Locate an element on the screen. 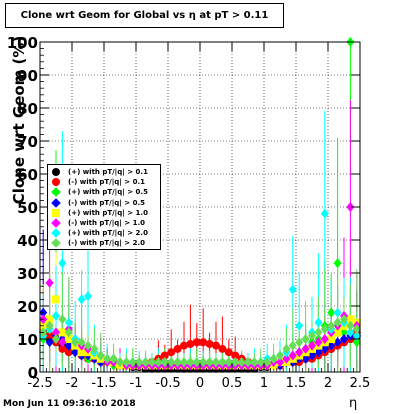 The height and width of the screenshot is (414, 400). legend-label: (+) with pT/|q| > 0.1 is located at coordinates (108, 172).